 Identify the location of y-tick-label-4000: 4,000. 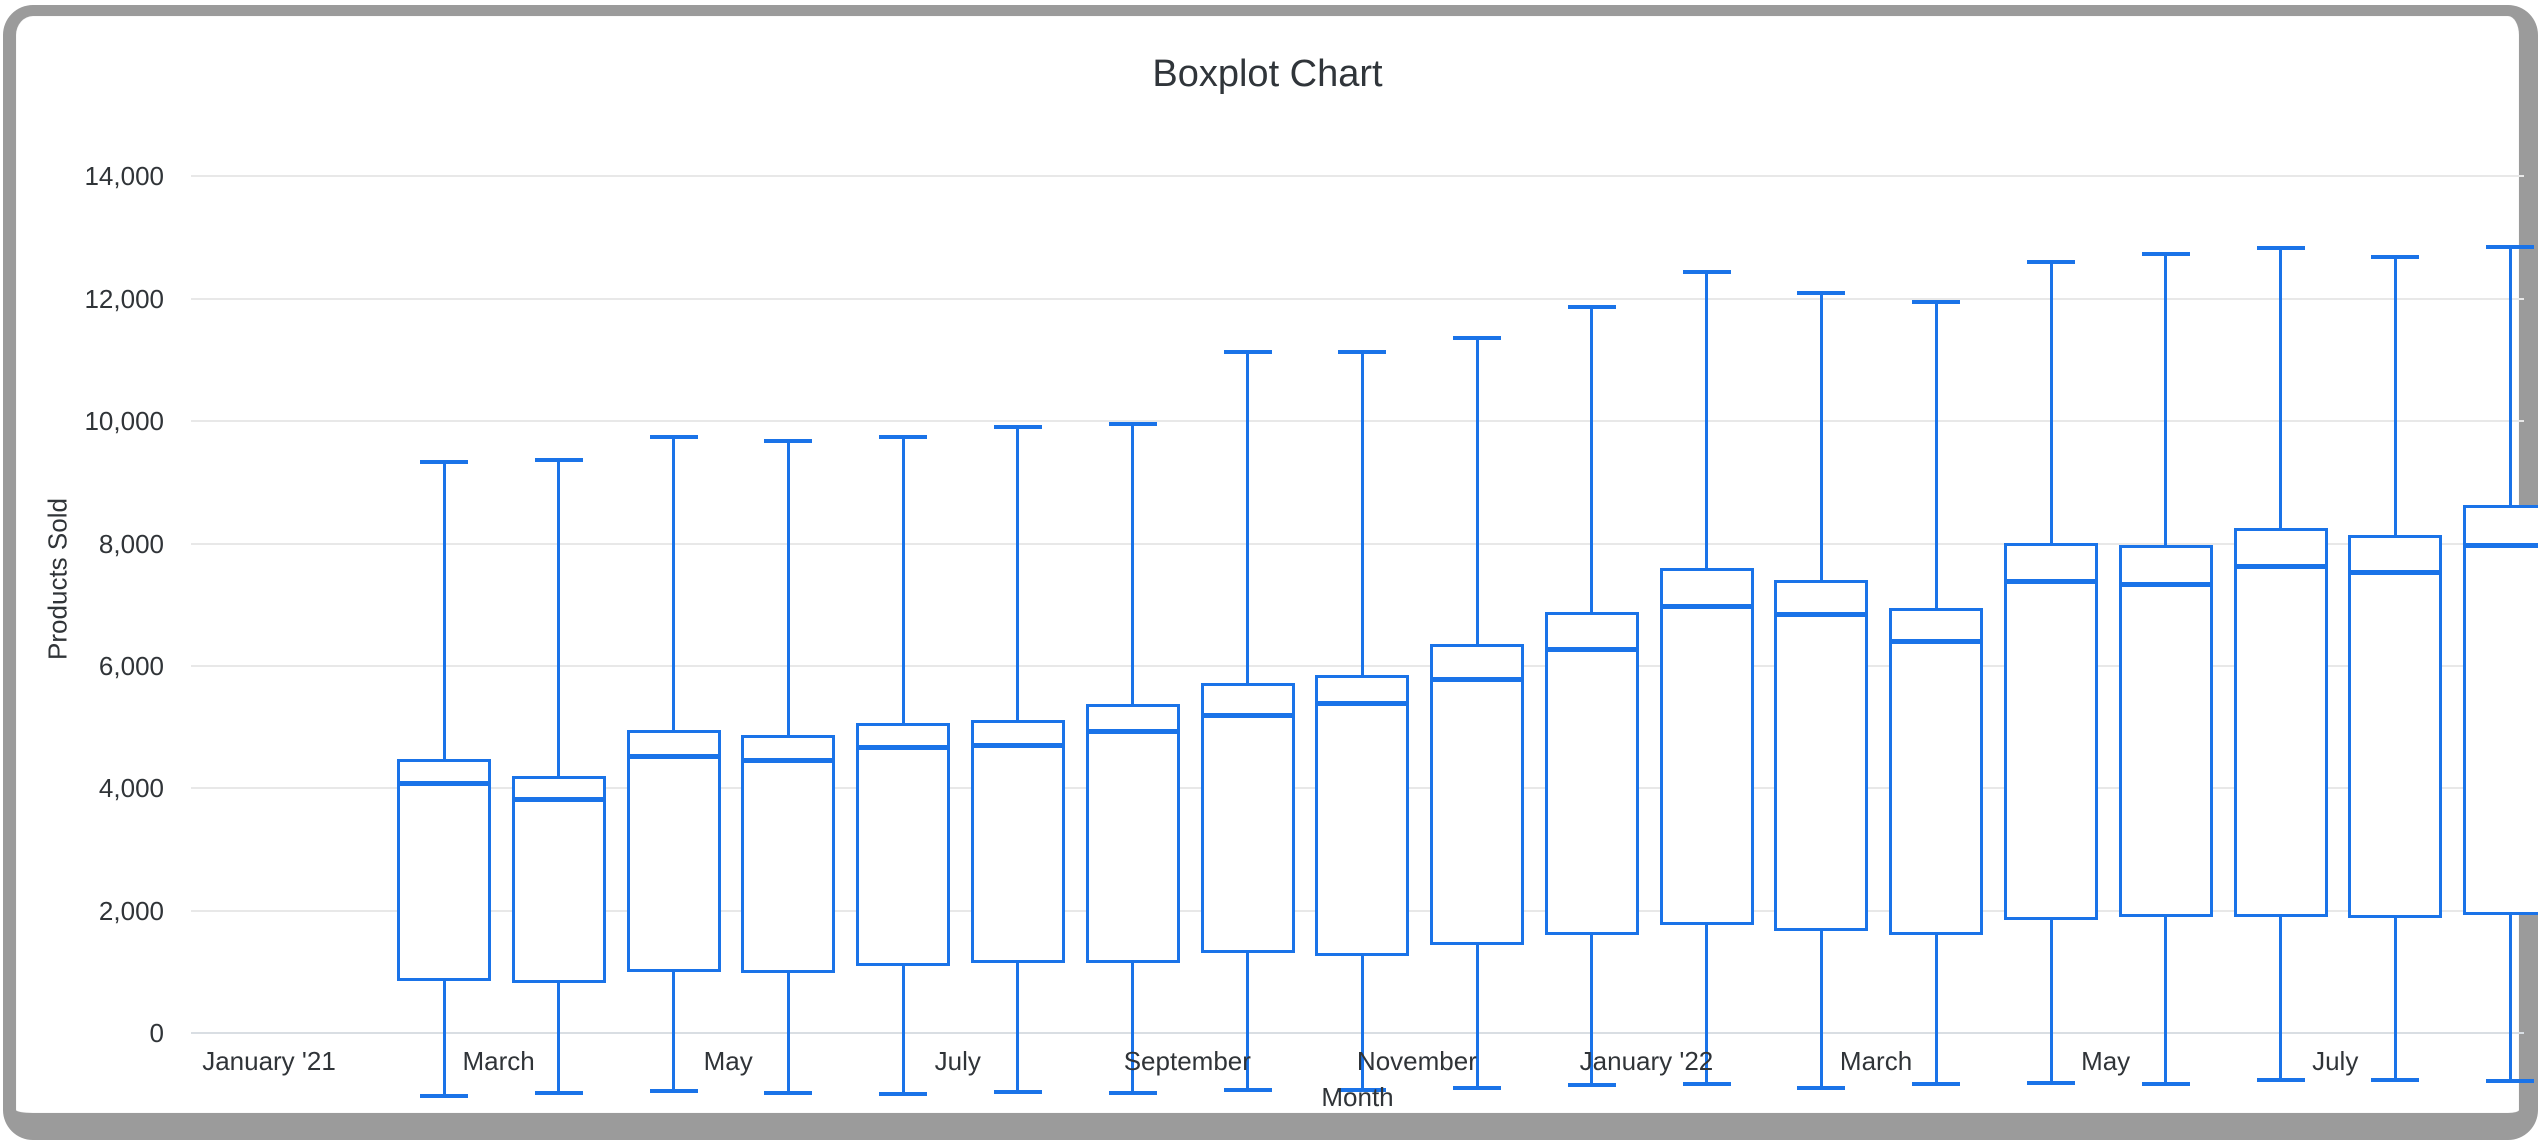
(131, 788).